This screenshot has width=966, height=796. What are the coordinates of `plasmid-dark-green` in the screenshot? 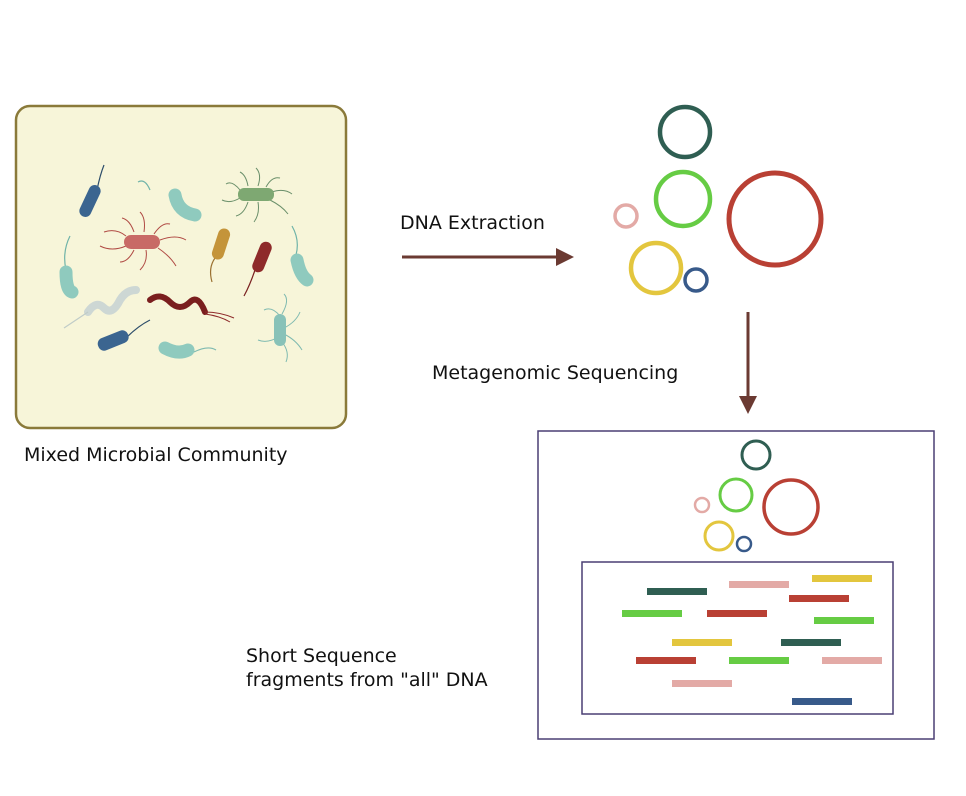 It's located at (685, 132).